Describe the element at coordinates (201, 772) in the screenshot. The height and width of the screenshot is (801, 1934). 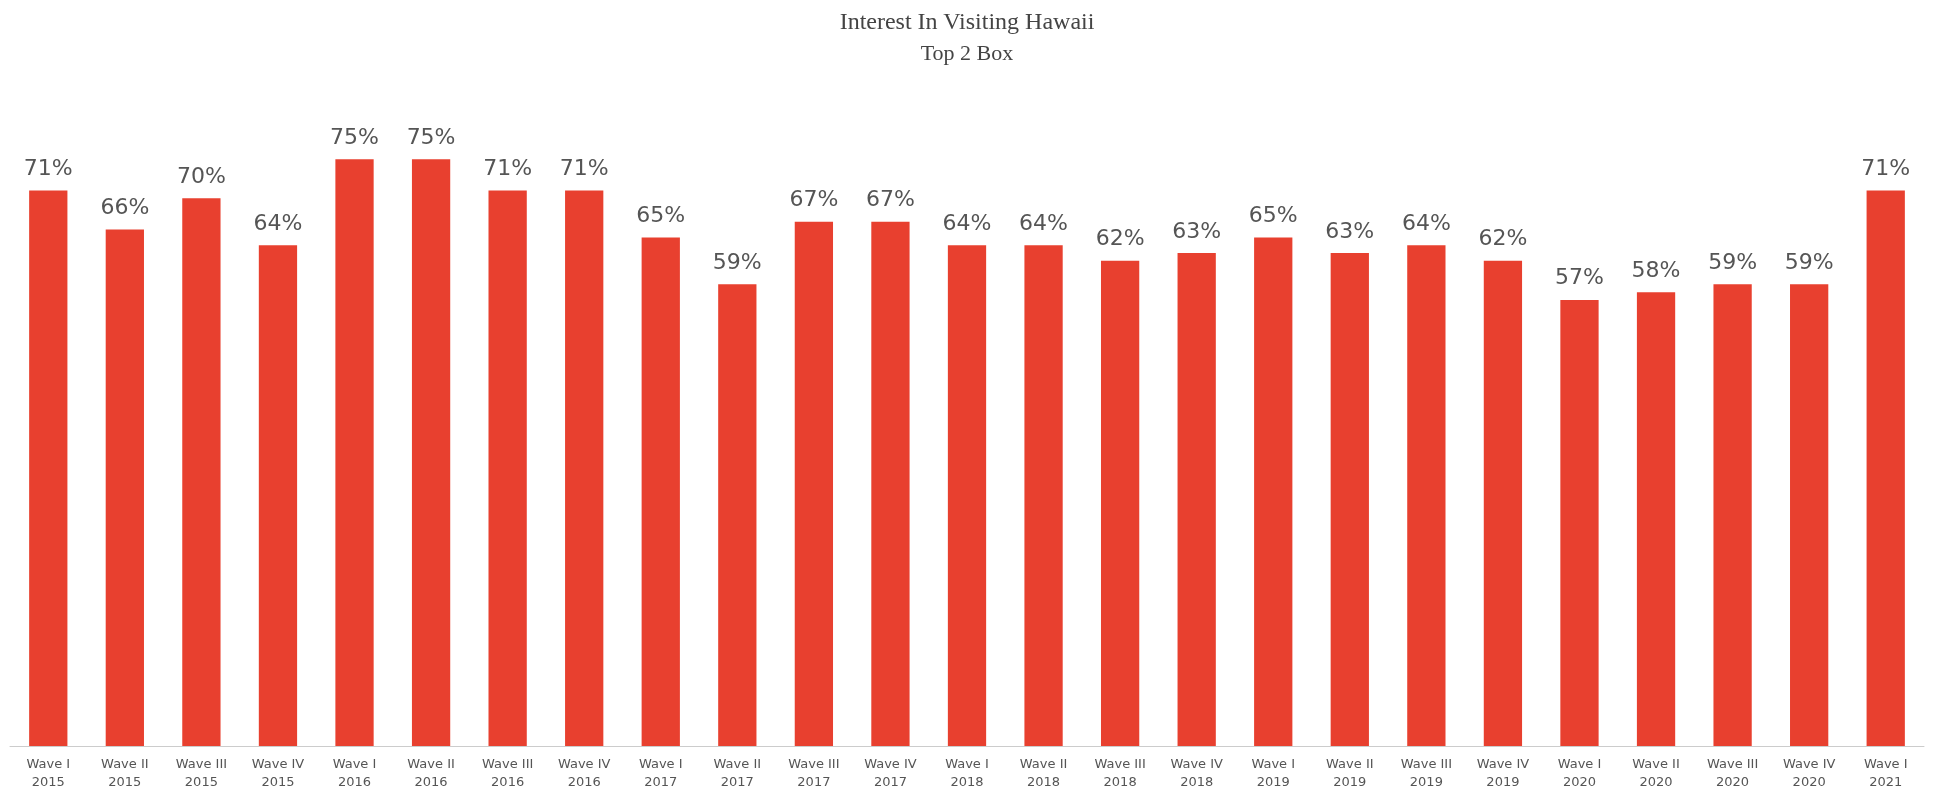
I see `x-tick-label: Wave III 2015` at that location.